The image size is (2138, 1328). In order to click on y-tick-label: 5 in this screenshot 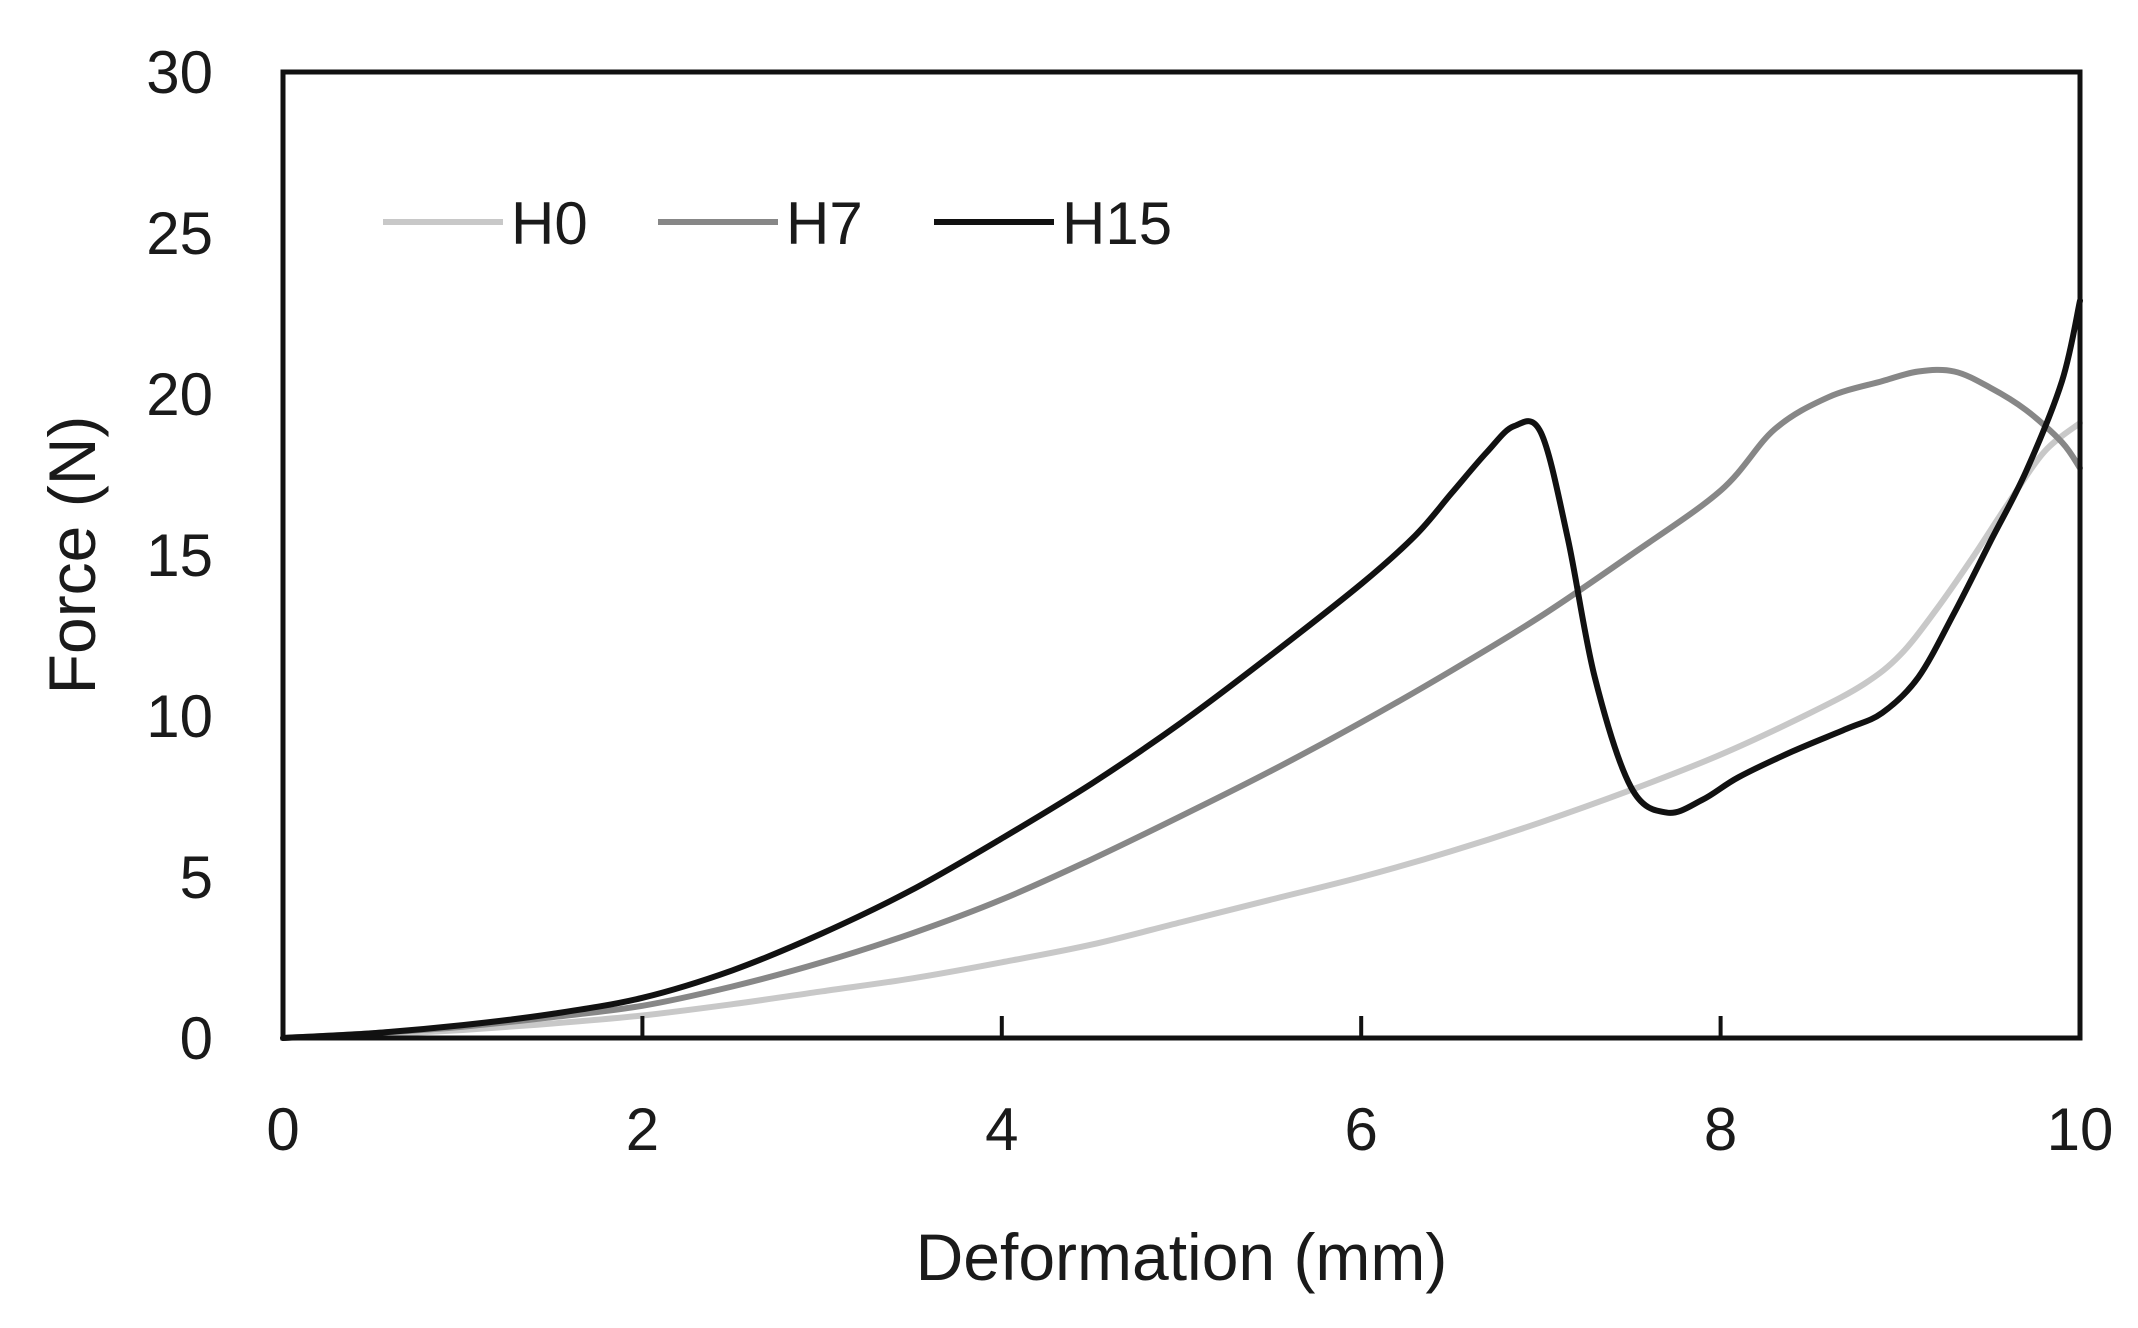, I will do `click(196, 877)`.